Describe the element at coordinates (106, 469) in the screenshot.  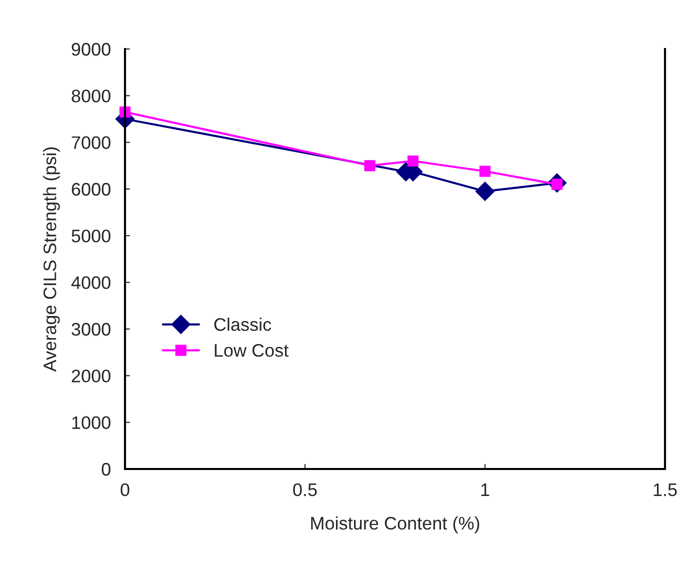
I see `y-tick-label: 0` at that location.